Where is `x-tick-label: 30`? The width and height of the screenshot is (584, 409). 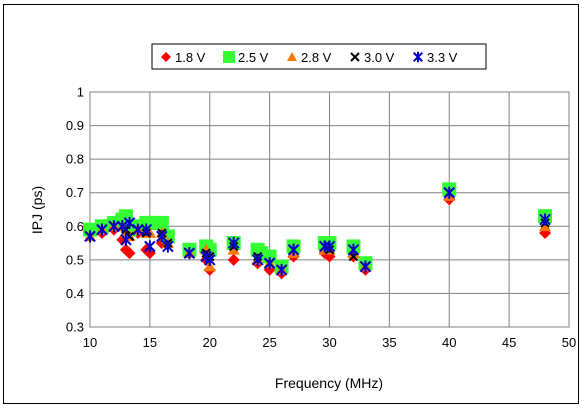
x-tick-label: 30 is located at coordinates (329, 342).